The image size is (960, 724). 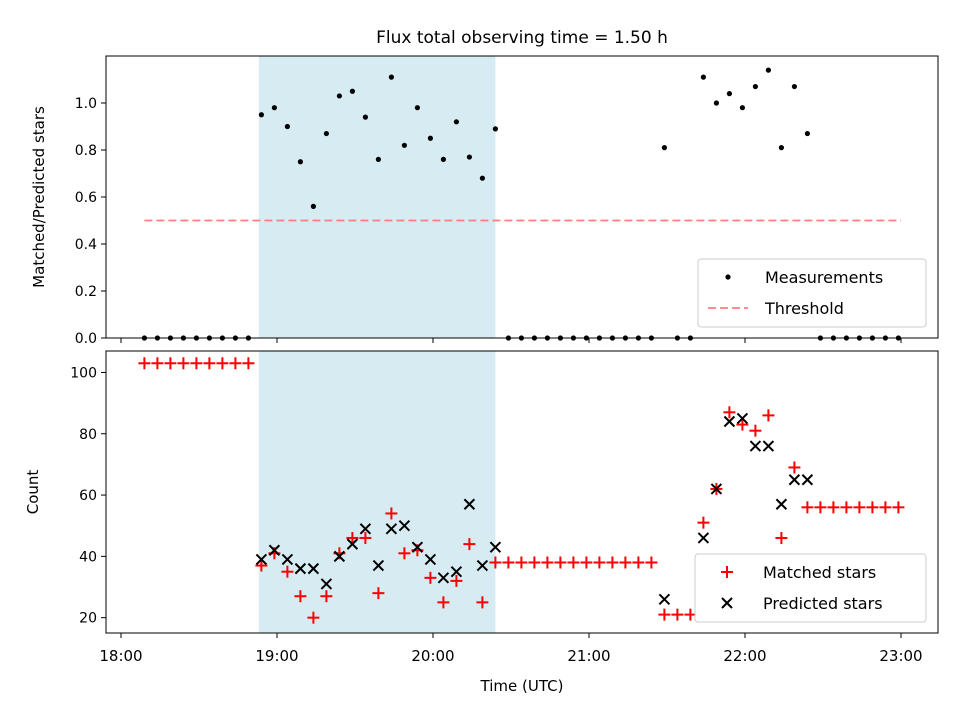 What do you see at coordinates (744, 656) in the screenshot?
I see `x-tick-label: 22:00` at bounding box center [744, 656].